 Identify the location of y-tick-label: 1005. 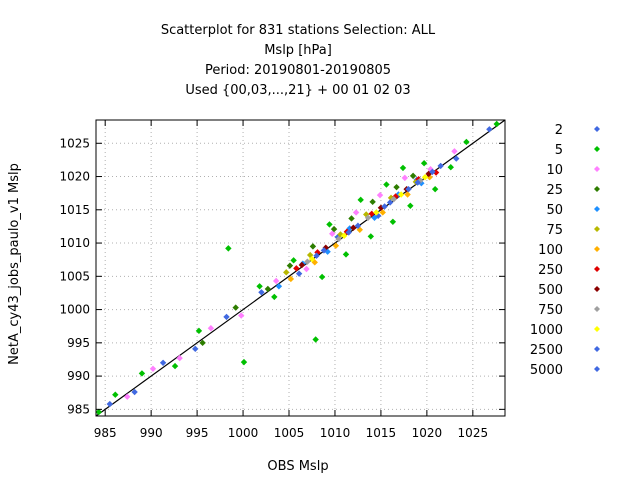
(74, 276).